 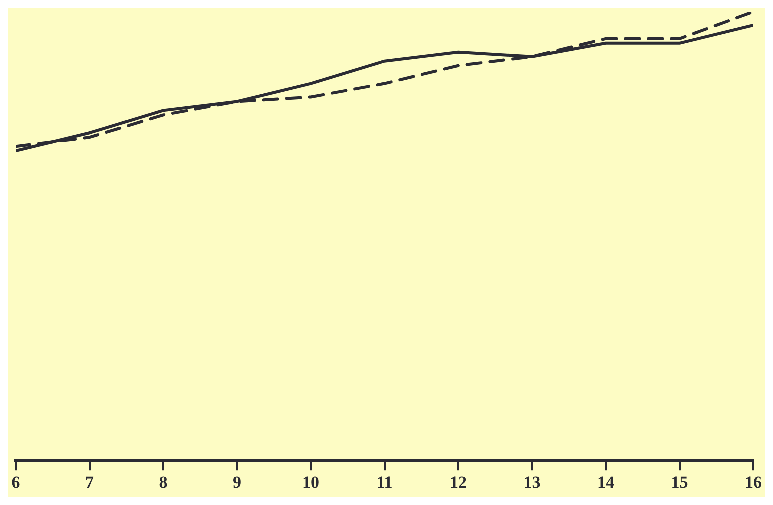 What do you see at coordinates (16, 482) in the screenshot?
I see `x-tick-label: 6` at bounding box center [16, 482].